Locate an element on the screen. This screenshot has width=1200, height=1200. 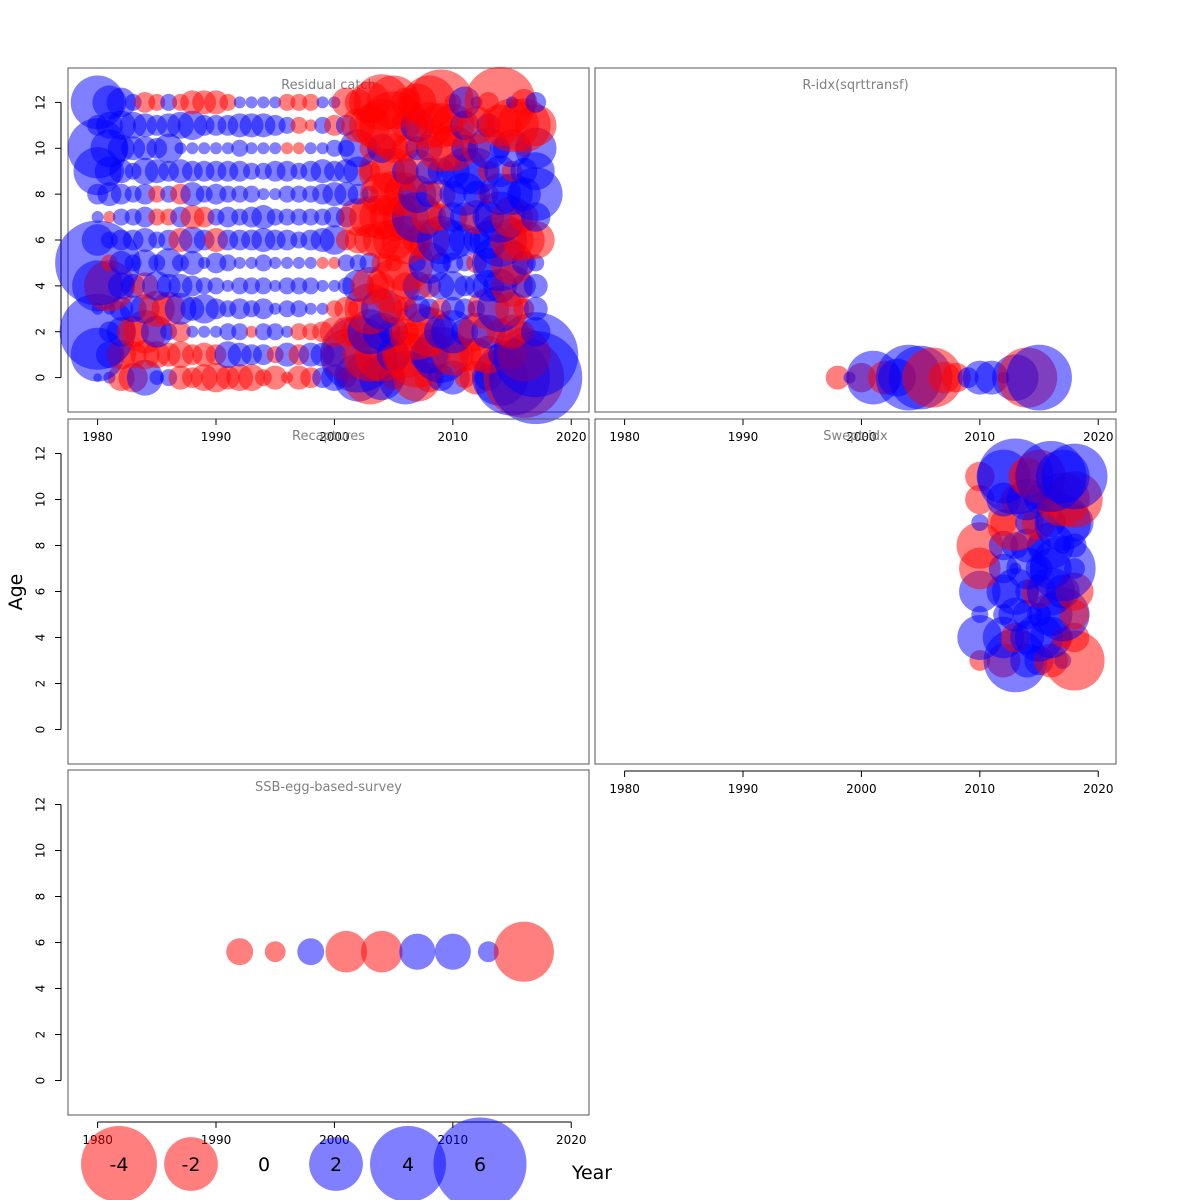
x-tick-label: 1980 is located at coordinates (97, 437).